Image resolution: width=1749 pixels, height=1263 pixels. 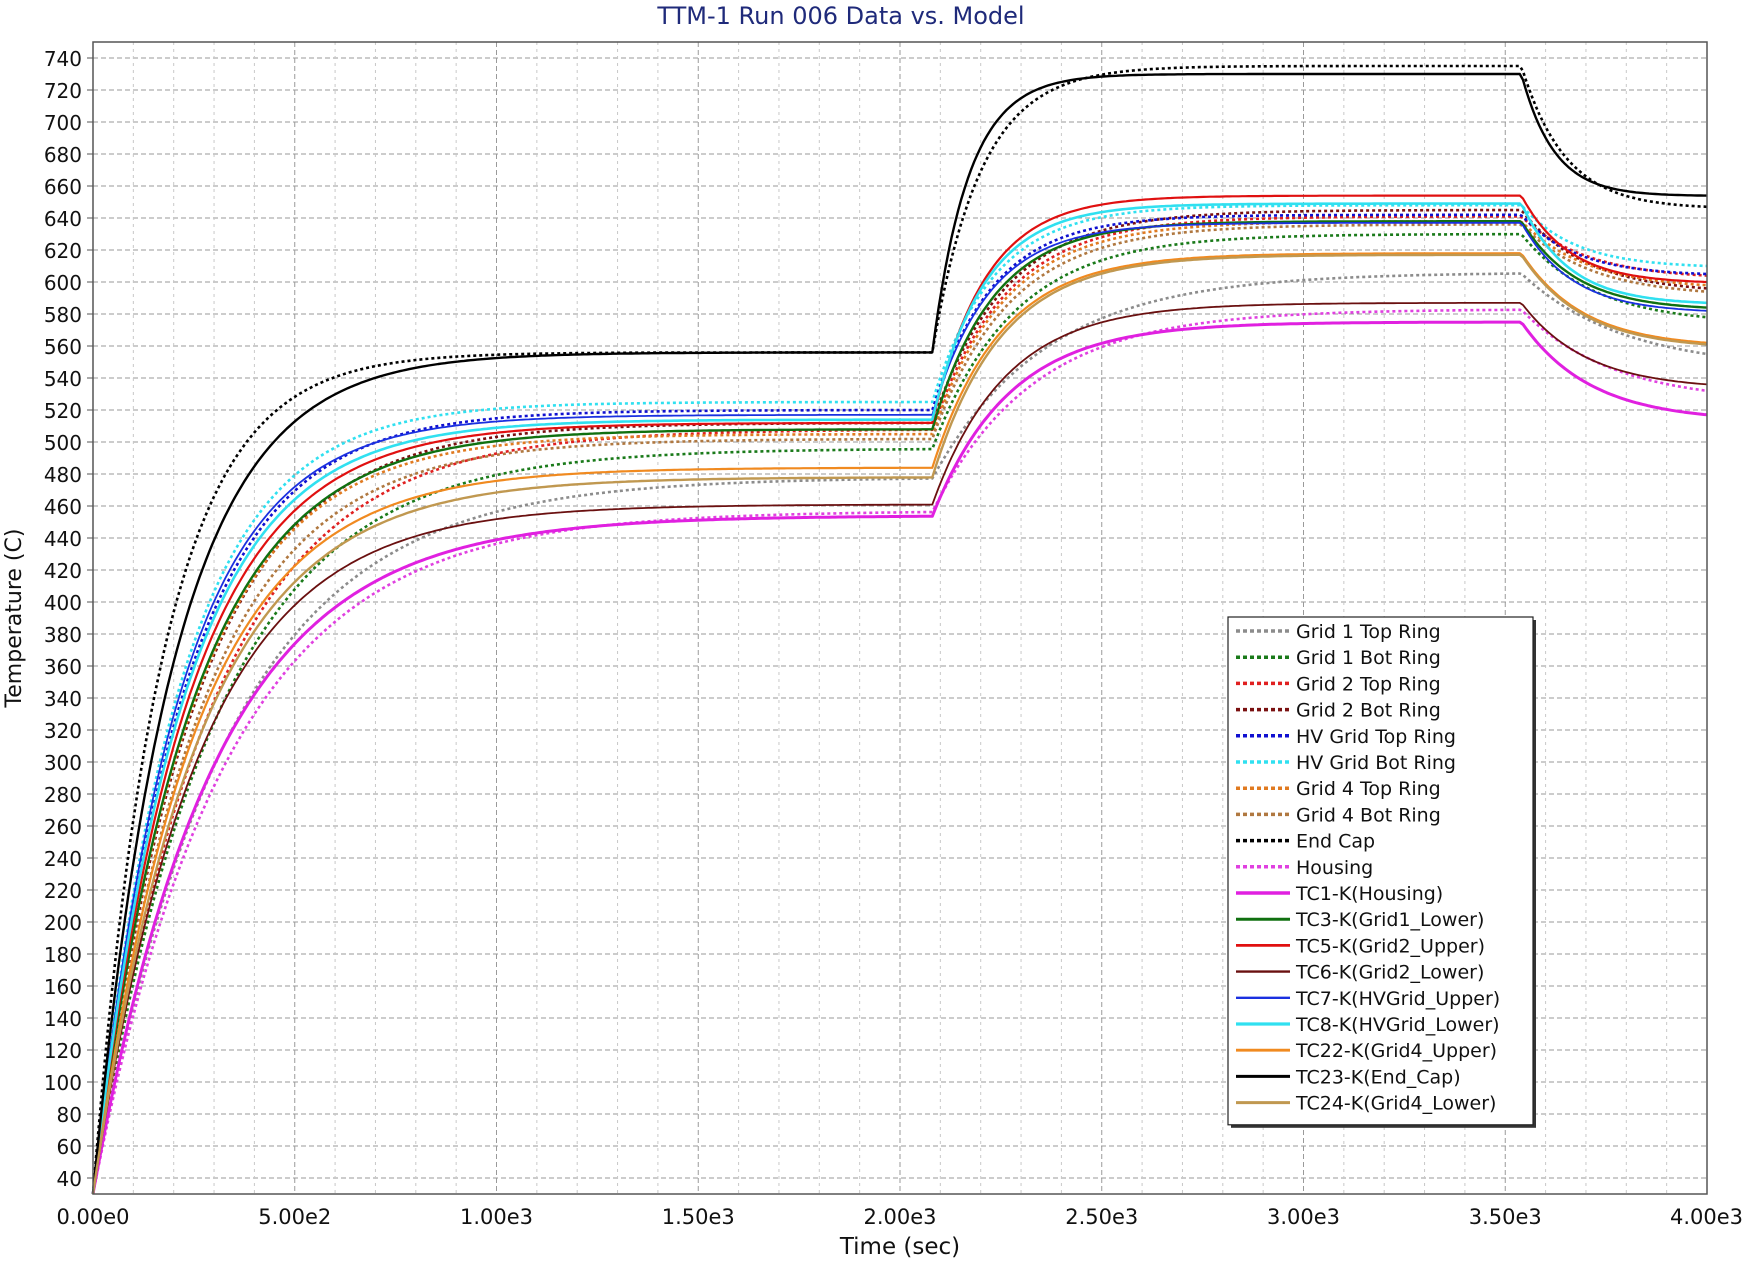 I want to click on x-tick-label: 0.00e0, so click(x=92, y=1217).